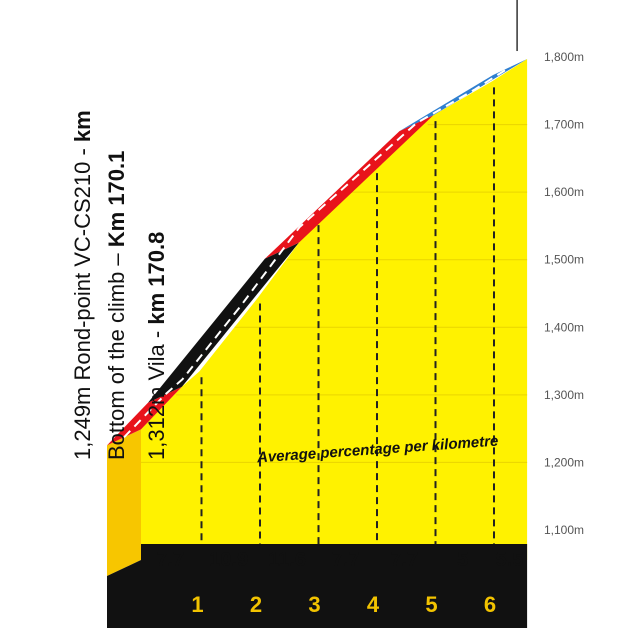 The image size is (617, 630). Describe the element at coordinates (82, 301) in the screenshot. I see `side-note-1-text: 1,249m Rond-point VC-CS210 -` at that location.